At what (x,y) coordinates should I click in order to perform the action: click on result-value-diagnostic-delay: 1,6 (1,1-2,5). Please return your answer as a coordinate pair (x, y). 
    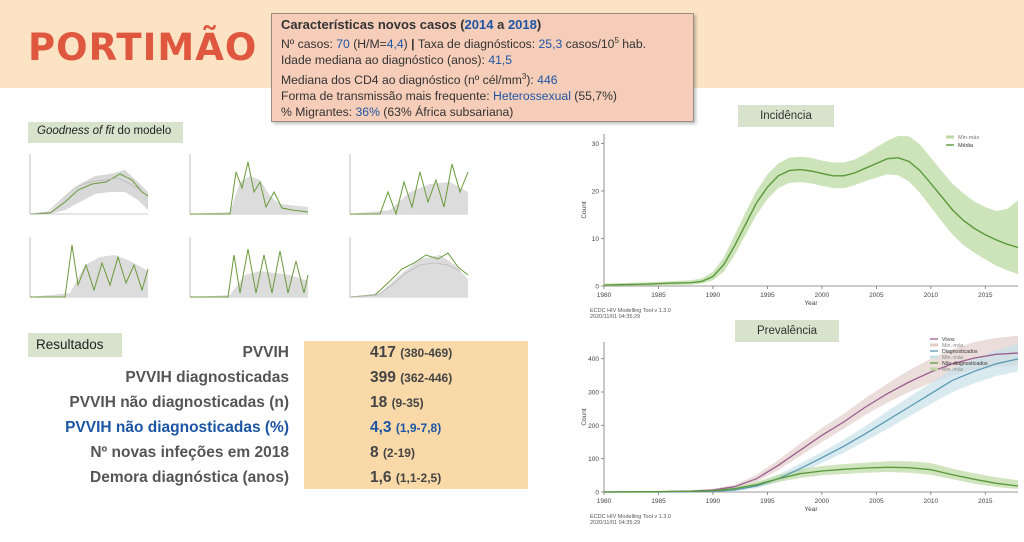
    Looking at the image, I should click on (406, 477).